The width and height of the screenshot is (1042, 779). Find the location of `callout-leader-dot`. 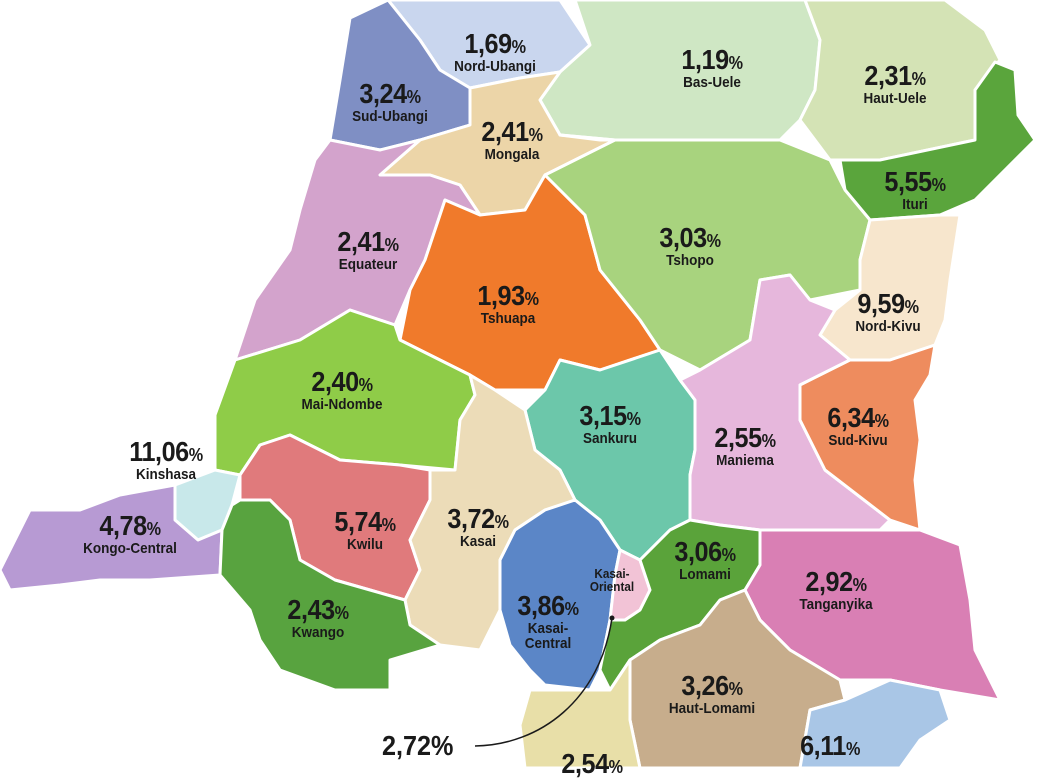

callout-leader-dot is located at coordinates (612, 618).